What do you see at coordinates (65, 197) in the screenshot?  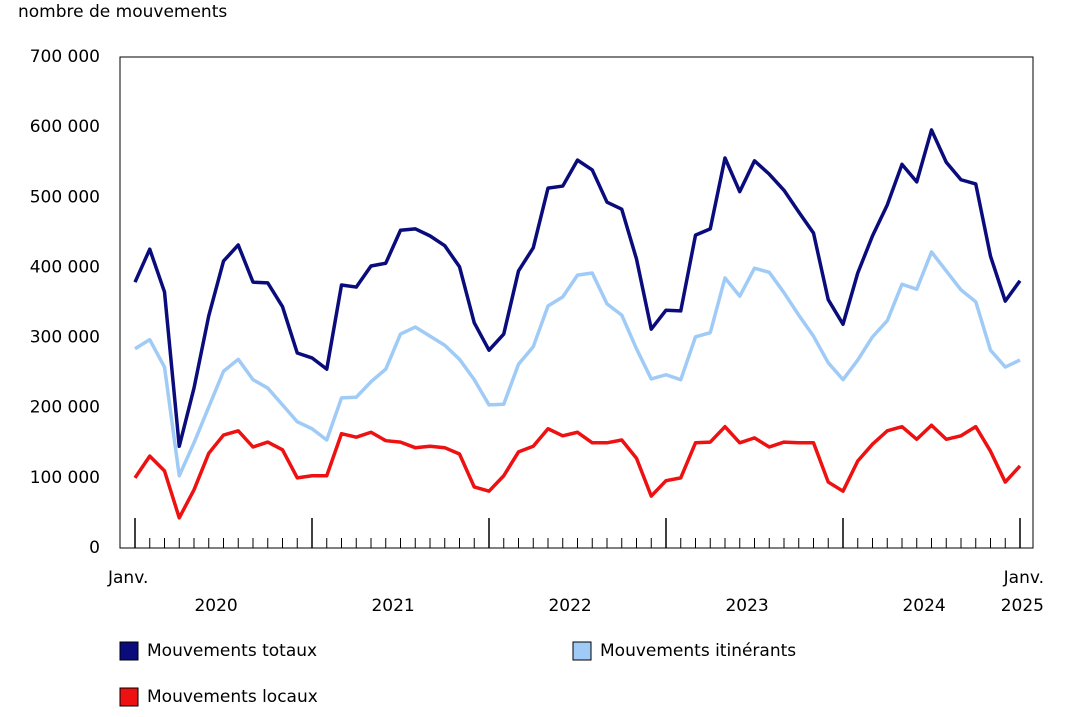 I see `y-tick-label: 500 000` at bounding box center [65, 197].